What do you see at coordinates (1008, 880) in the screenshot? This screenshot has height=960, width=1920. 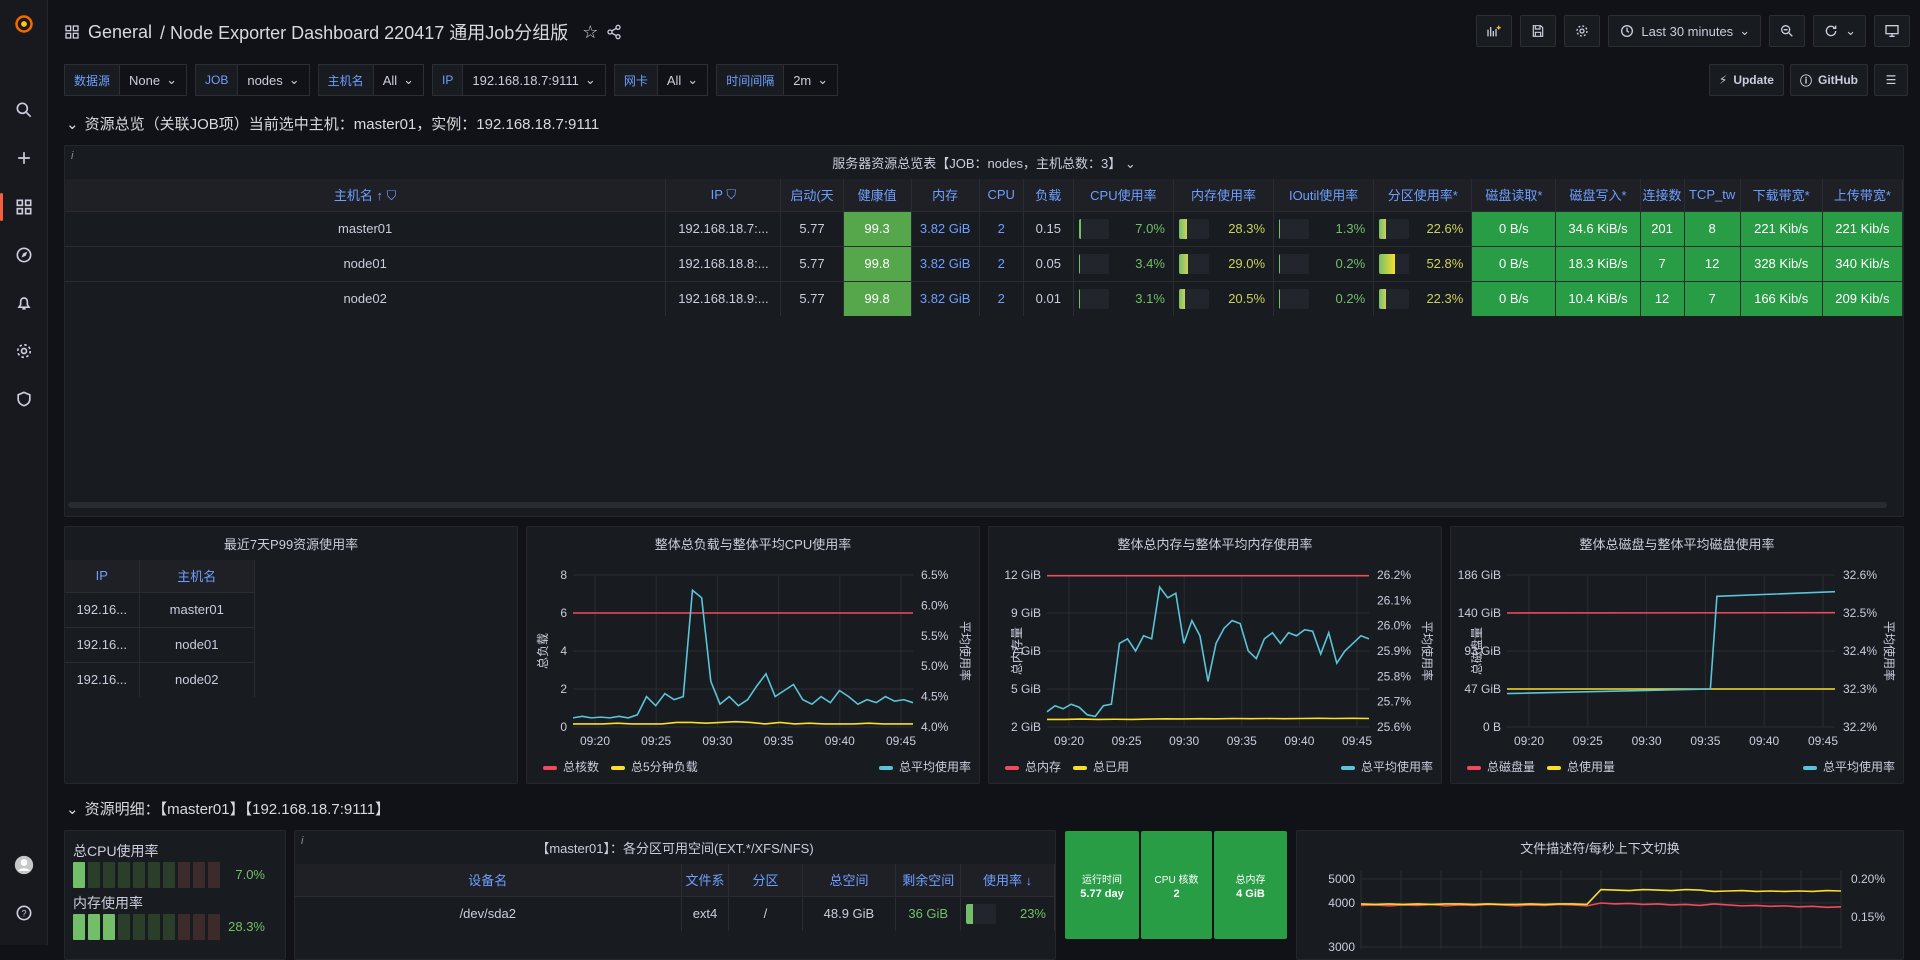 I see `column-header: 使用率 ↓` at bounding box center [1008, 880].